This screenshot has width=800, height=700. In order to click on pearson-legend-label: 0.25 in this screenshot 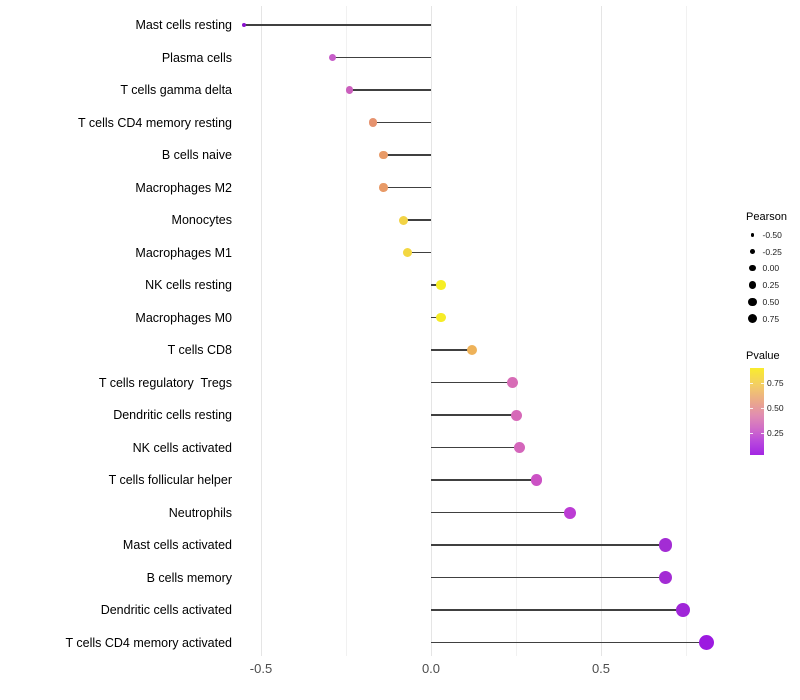, I will do `click(771, 285)`.